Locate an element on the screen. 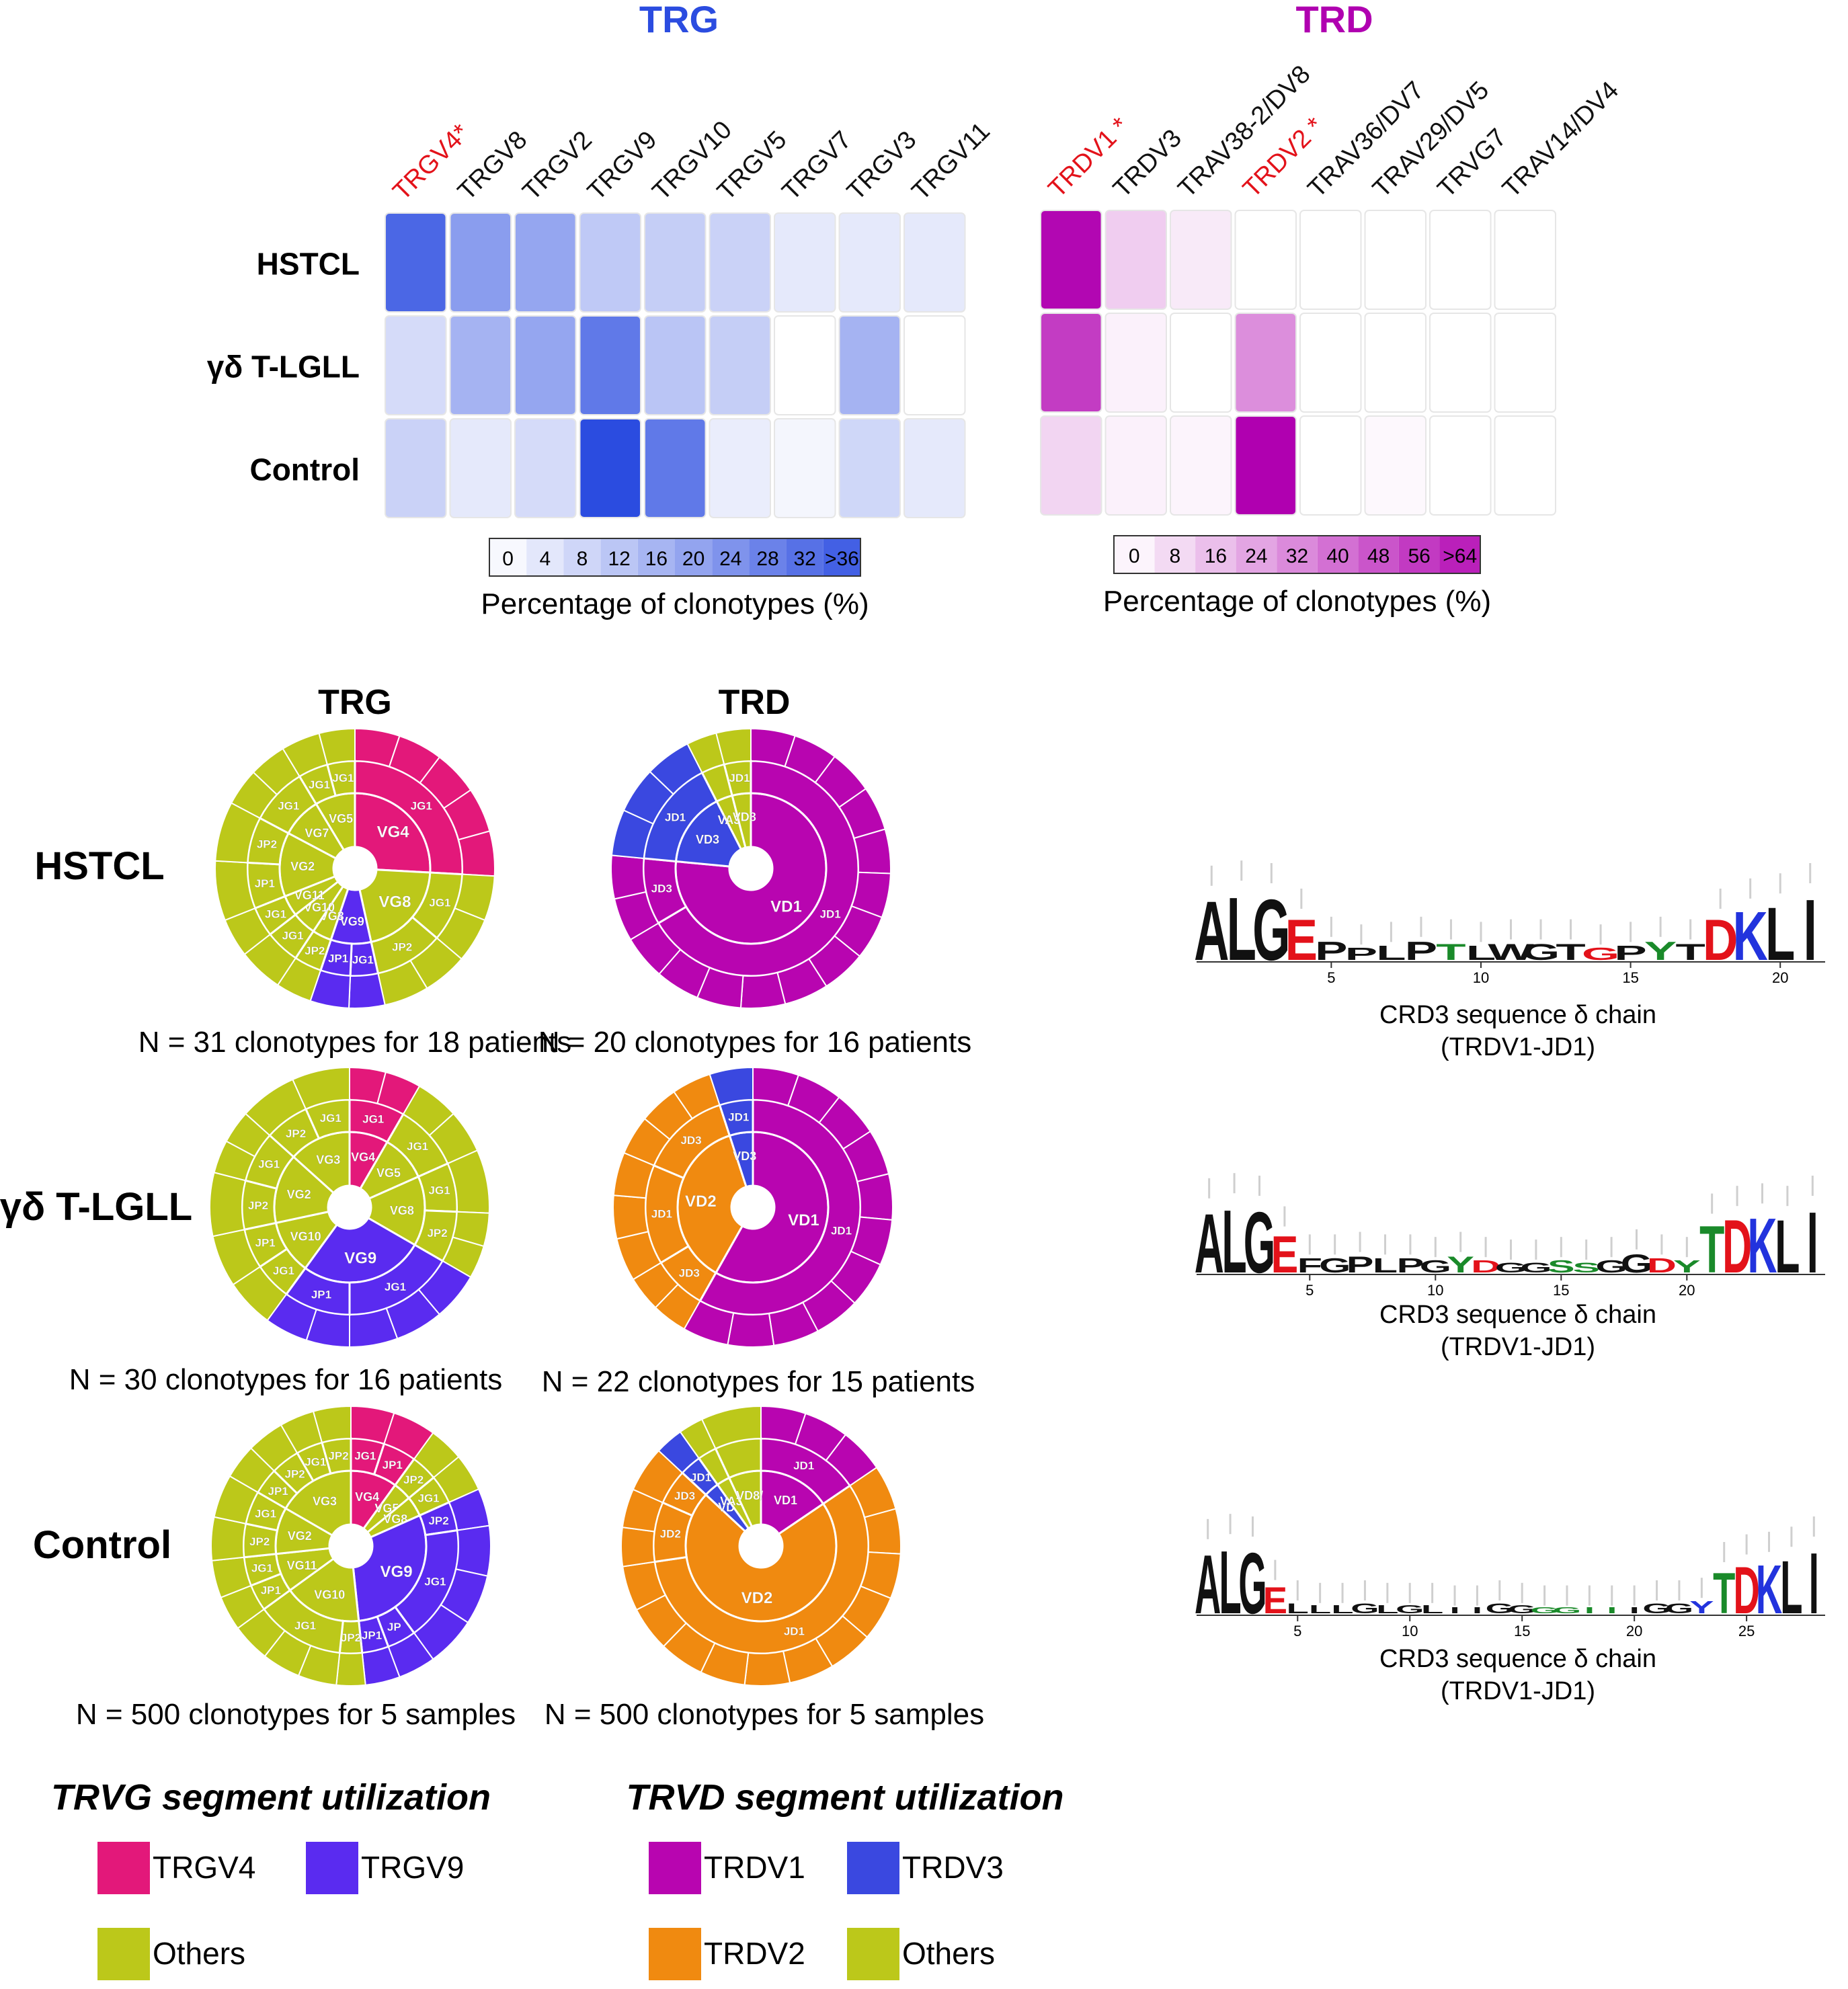  legend-tick-label: 24 is located at coordinates (730, 559).